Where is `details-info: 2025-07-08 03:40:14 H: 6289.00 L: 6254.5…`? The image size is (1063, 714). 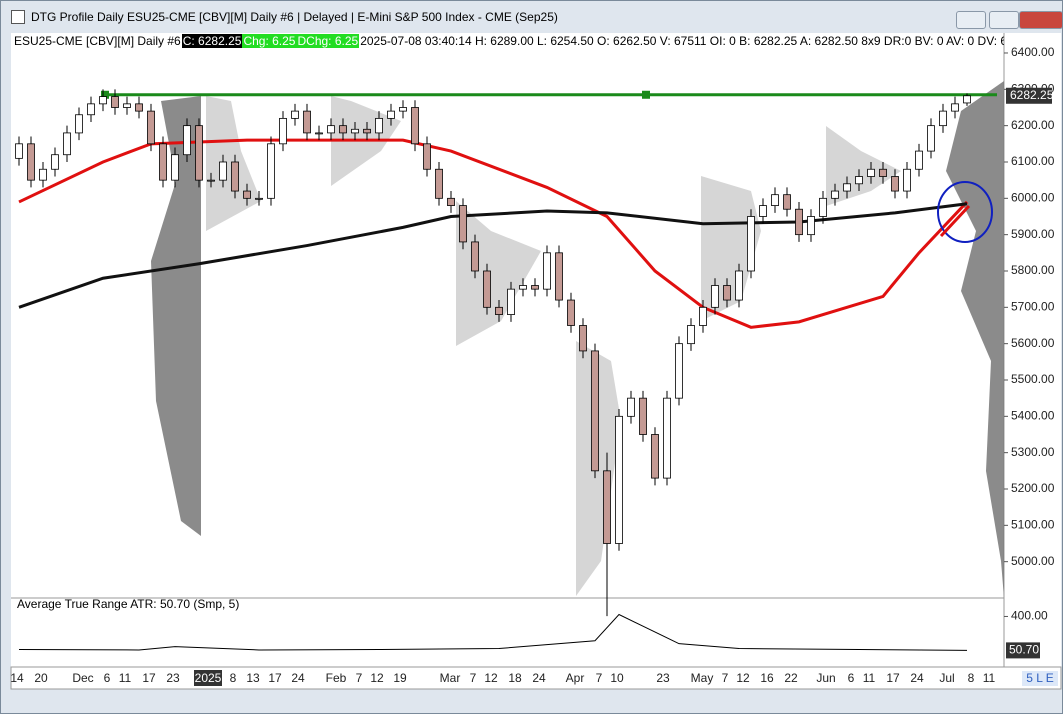 details-info: 2025-07-08 03:40:14 H: 6289.00 L: 6254.5… is located at coordinates (682, 41).